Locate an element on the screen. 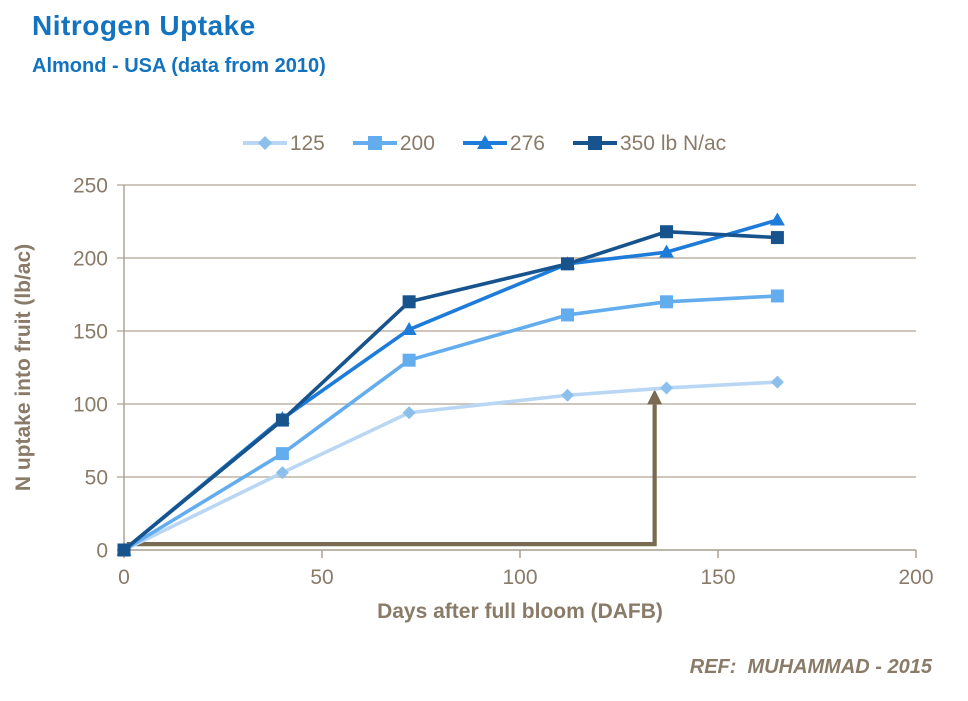 The width and height of the screenshot is (968, 701). annotation-arrow is located at coordinates (394, 468).